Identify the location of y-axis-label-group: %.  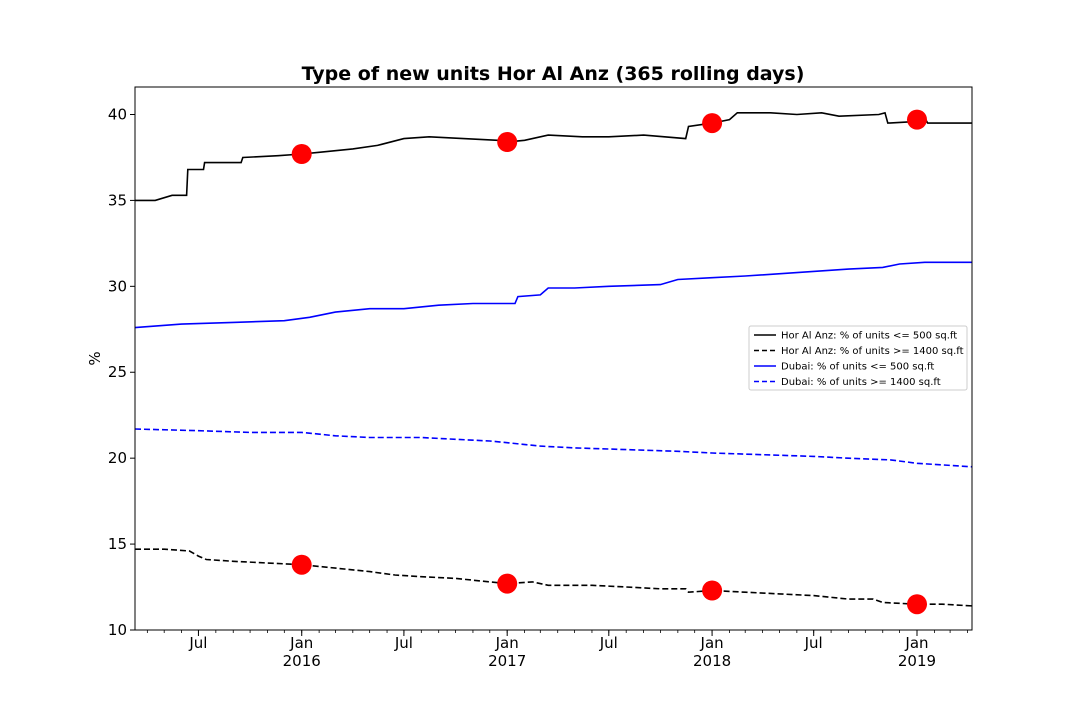
(95, 358).